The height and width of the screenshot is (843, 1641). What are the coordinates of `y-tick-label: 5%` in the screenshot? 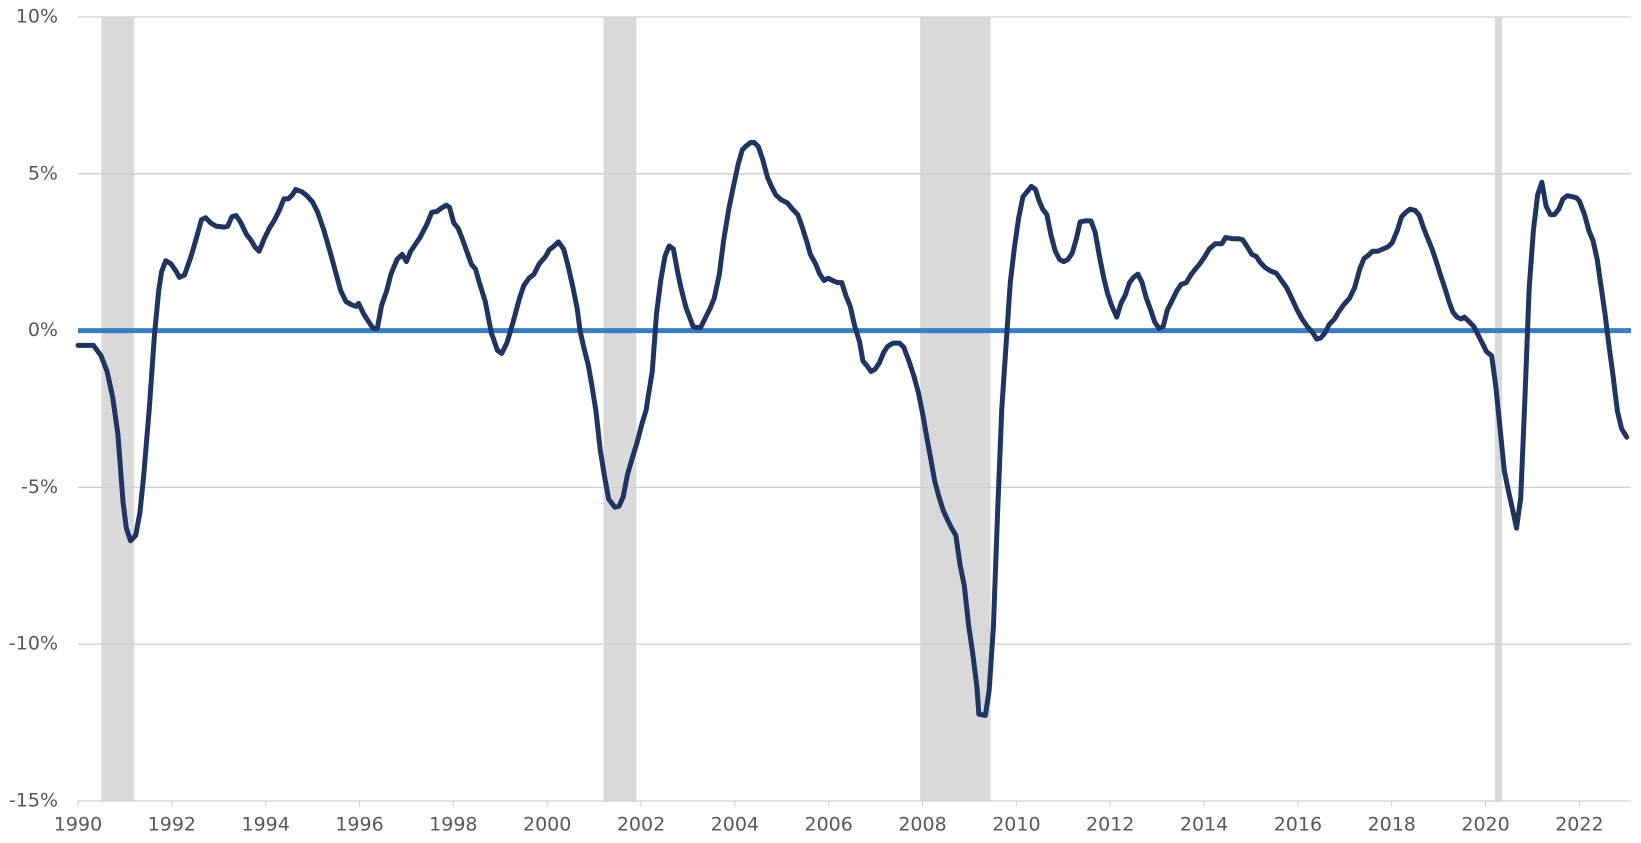 It's located at (43, 173).